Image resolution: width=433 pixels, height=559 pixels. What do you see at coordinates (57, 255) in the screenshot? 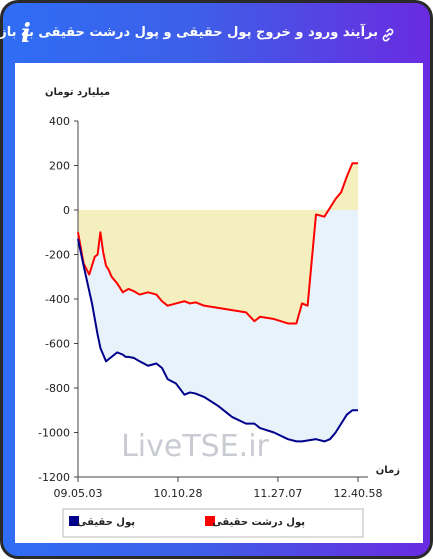
I see `y-tick-label: -200` at bounding box center [57, 255].